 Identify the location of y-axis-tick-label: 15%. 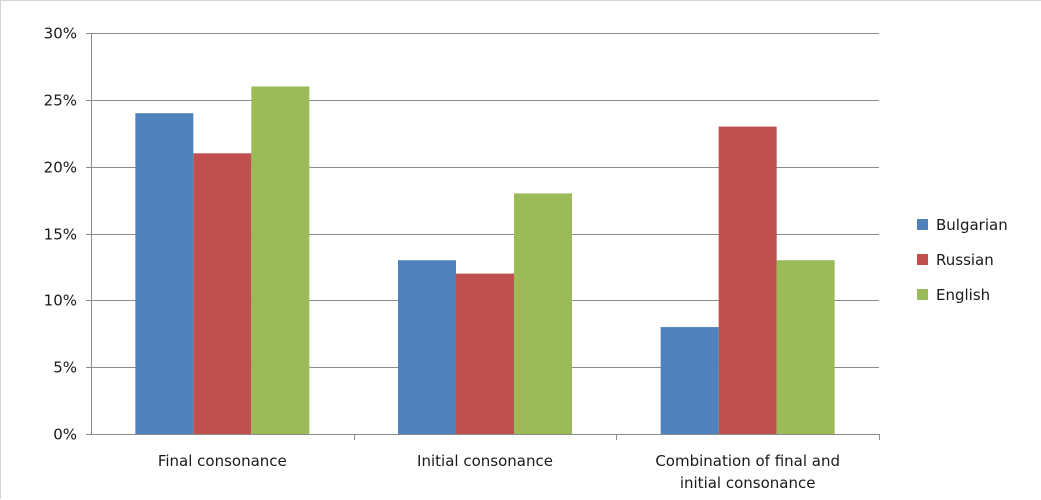
(60, 235).